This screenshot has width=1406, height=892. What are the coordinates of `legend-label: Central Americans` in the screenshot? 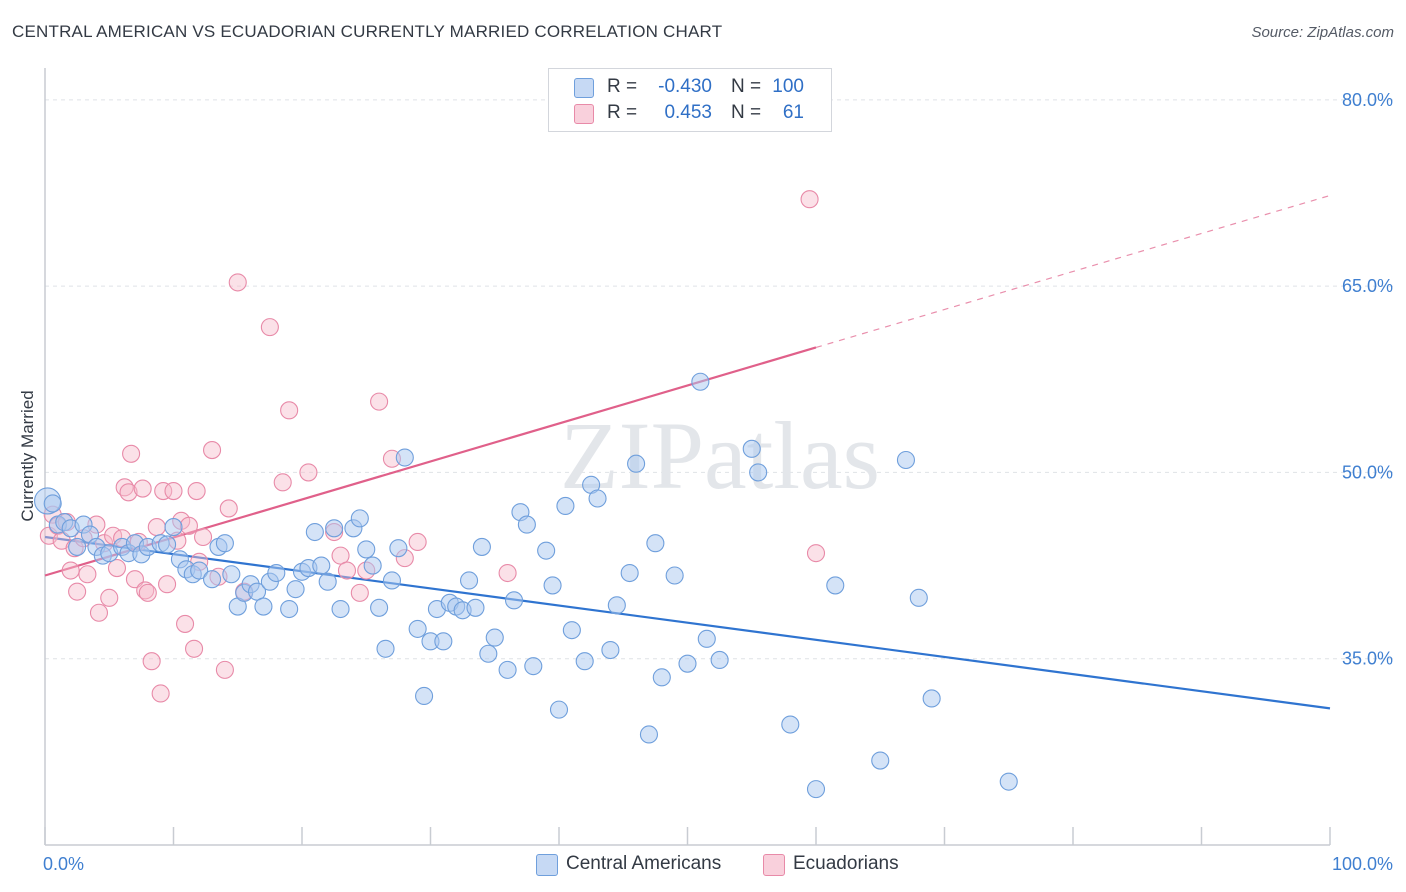 It's located at (644, 863).